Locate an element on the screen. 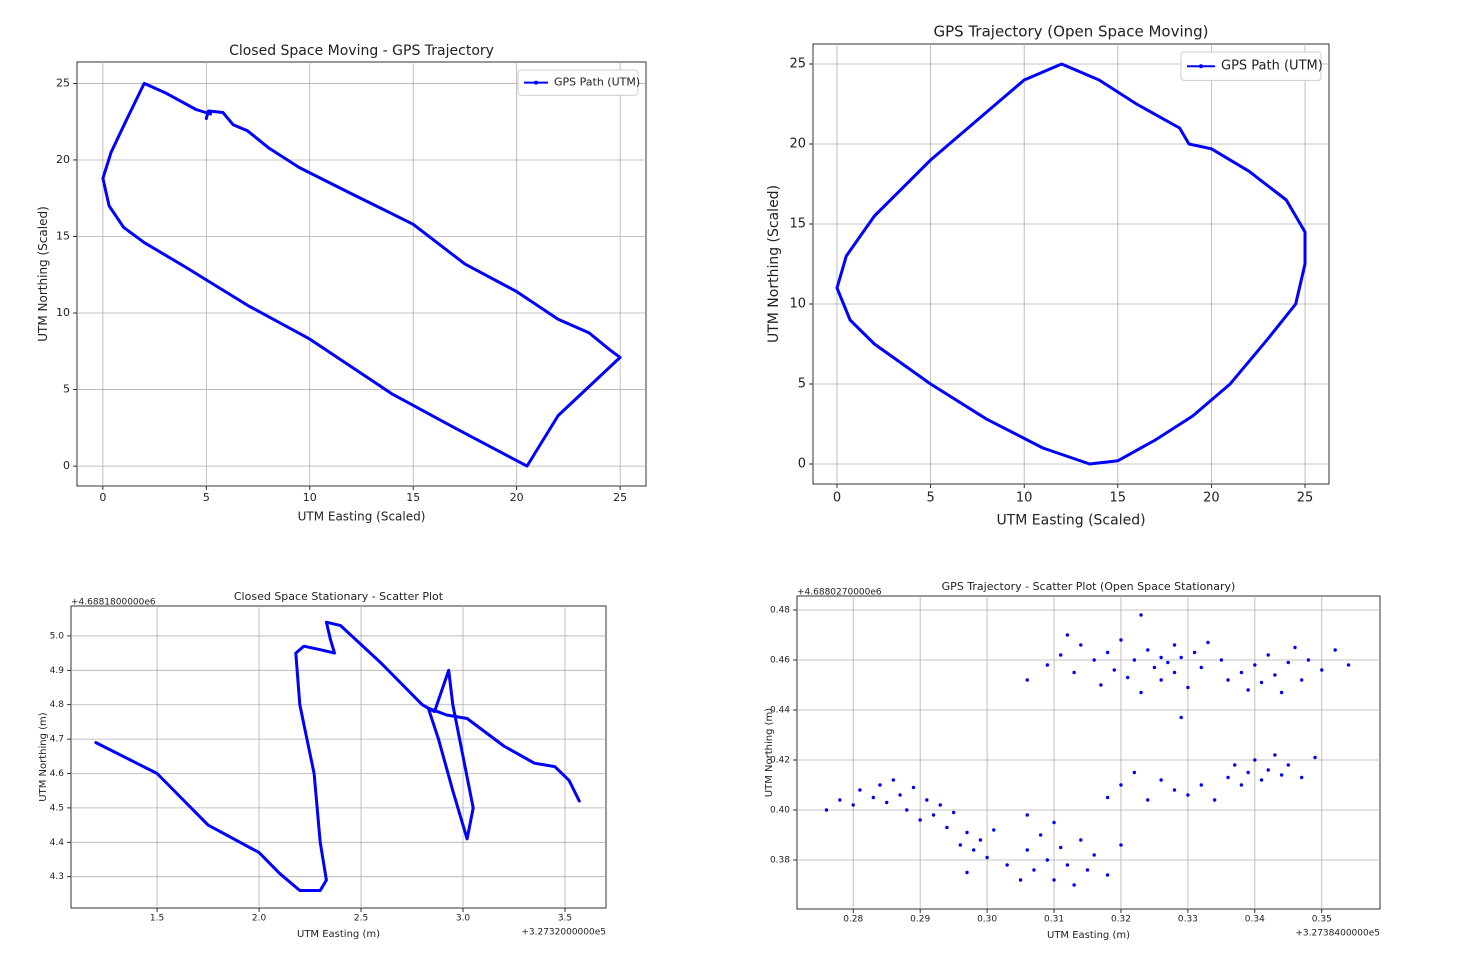  x-axis-label: UTM Easting (Scaled) is located at coordinates (362, 517).